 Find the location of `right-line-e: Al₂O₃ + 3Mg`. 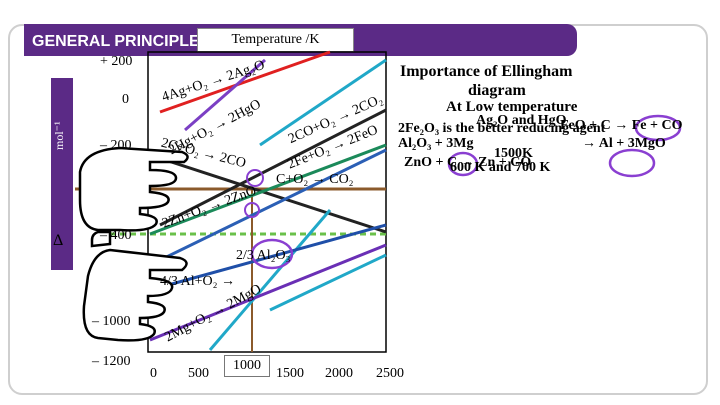

right-line-e: Al₂O₃ + 3Mg is located at coordinates (436, 143).